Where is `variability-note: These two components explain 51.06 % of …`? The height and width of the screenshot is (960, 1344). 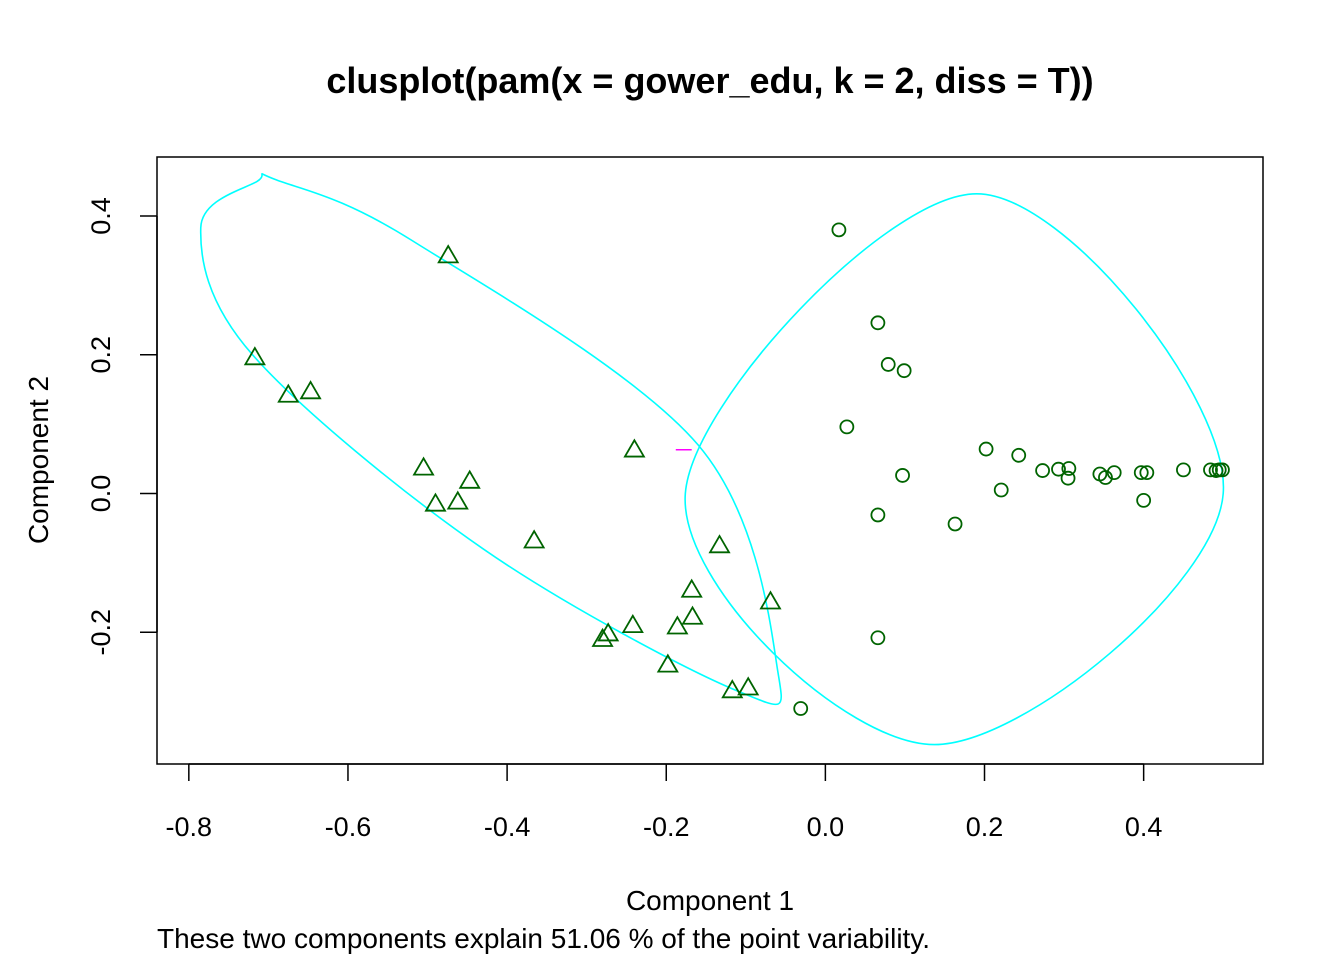
variability-note: These two components explain 51.06 % of … is located at coordinates (543, 938).